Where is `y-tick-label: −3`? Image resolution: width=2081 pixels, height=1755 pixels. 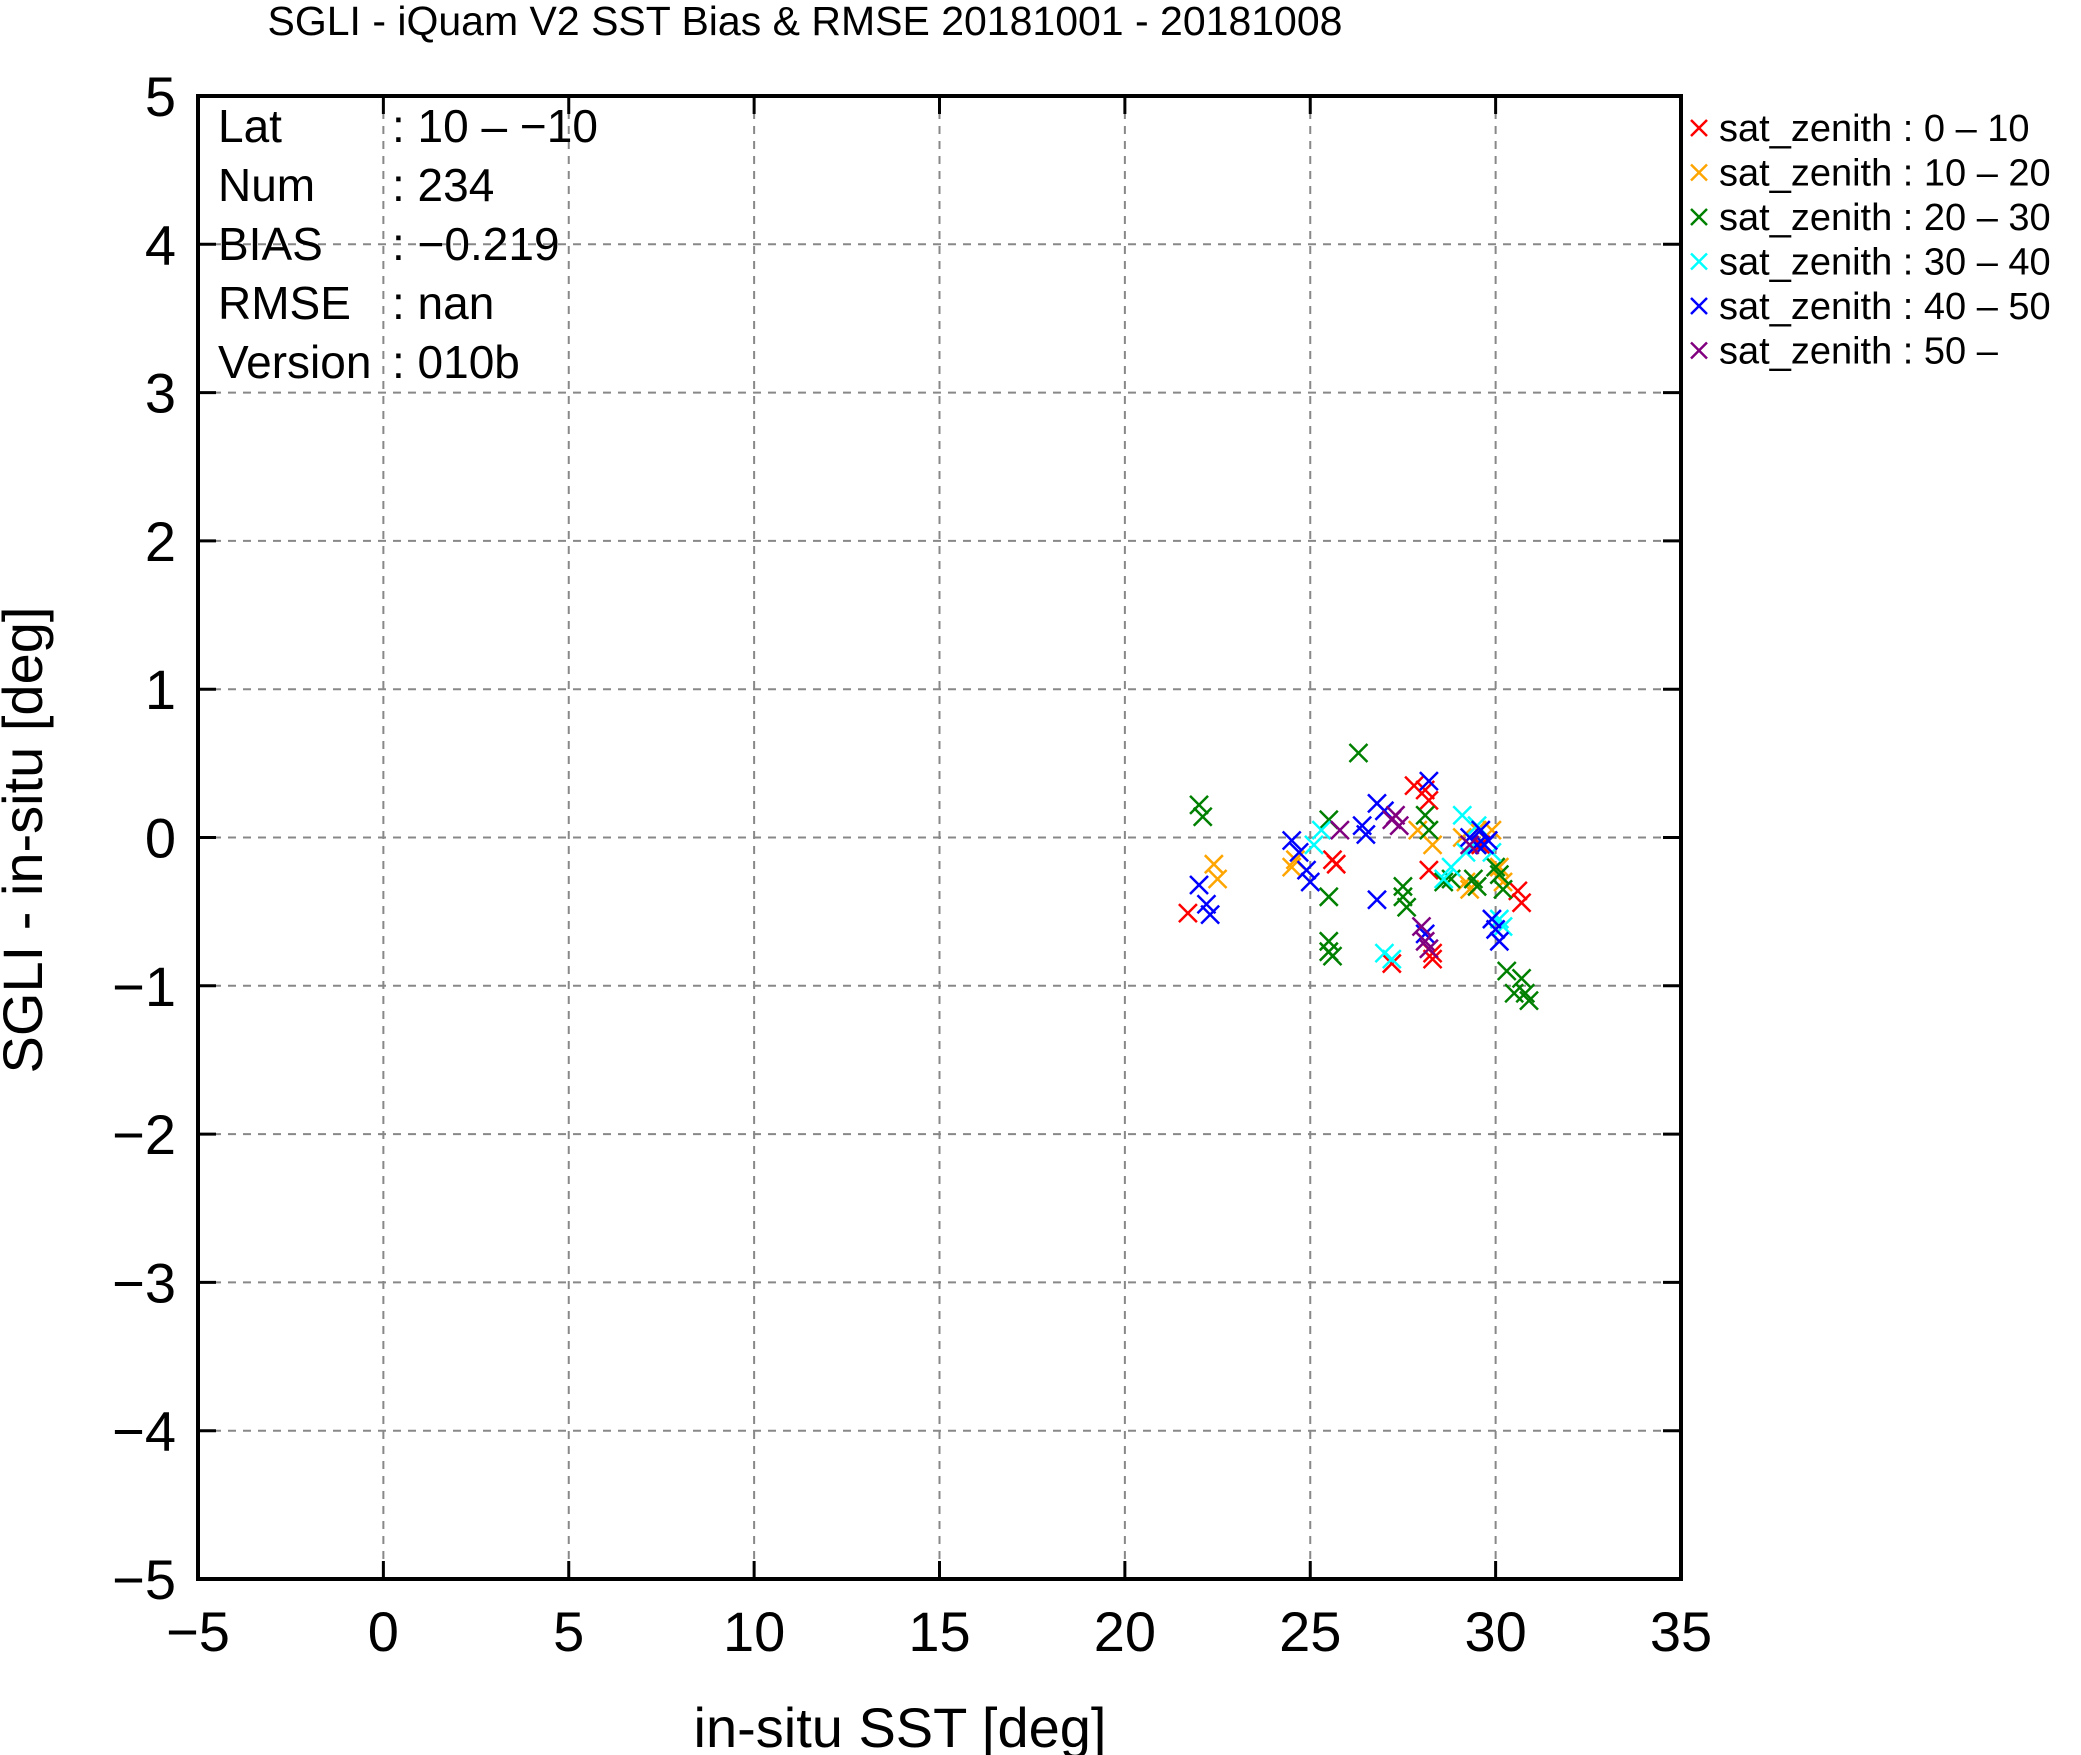 y-tick-label: −3 is located at coordinates (144, 1282).